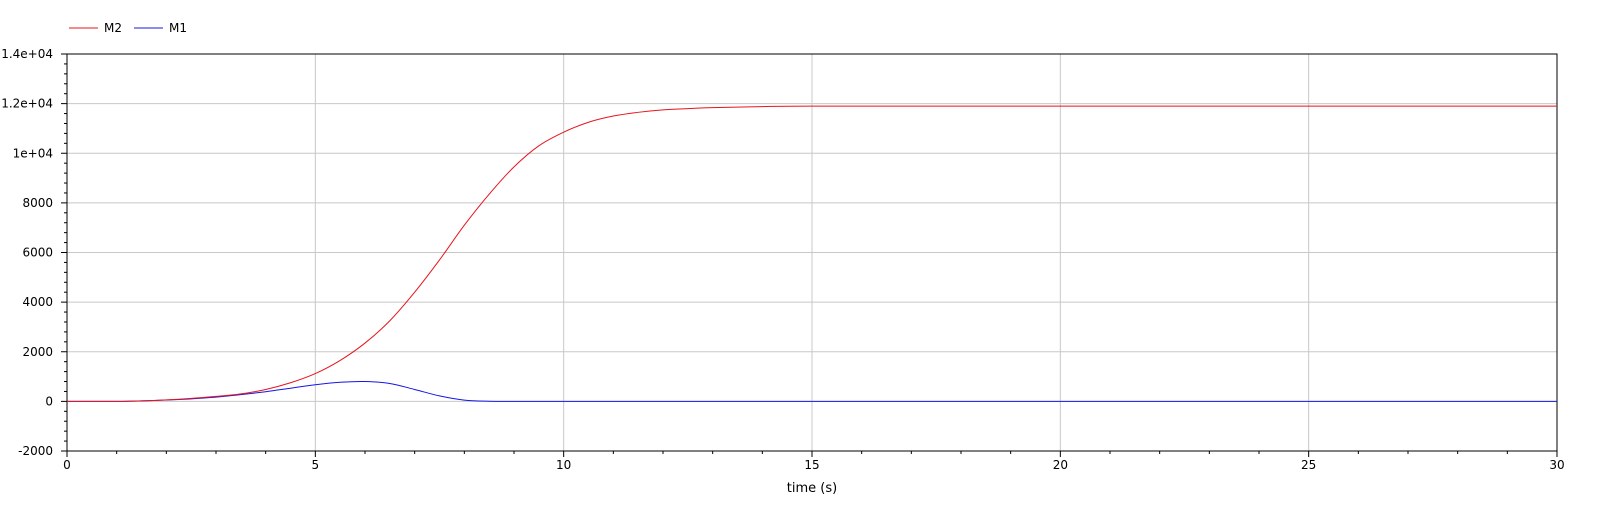 This screenshot has width=1598, height=514. Describe the element at coordinates (812, 391) in the screenshot. I see `series-line-m1` at that location.